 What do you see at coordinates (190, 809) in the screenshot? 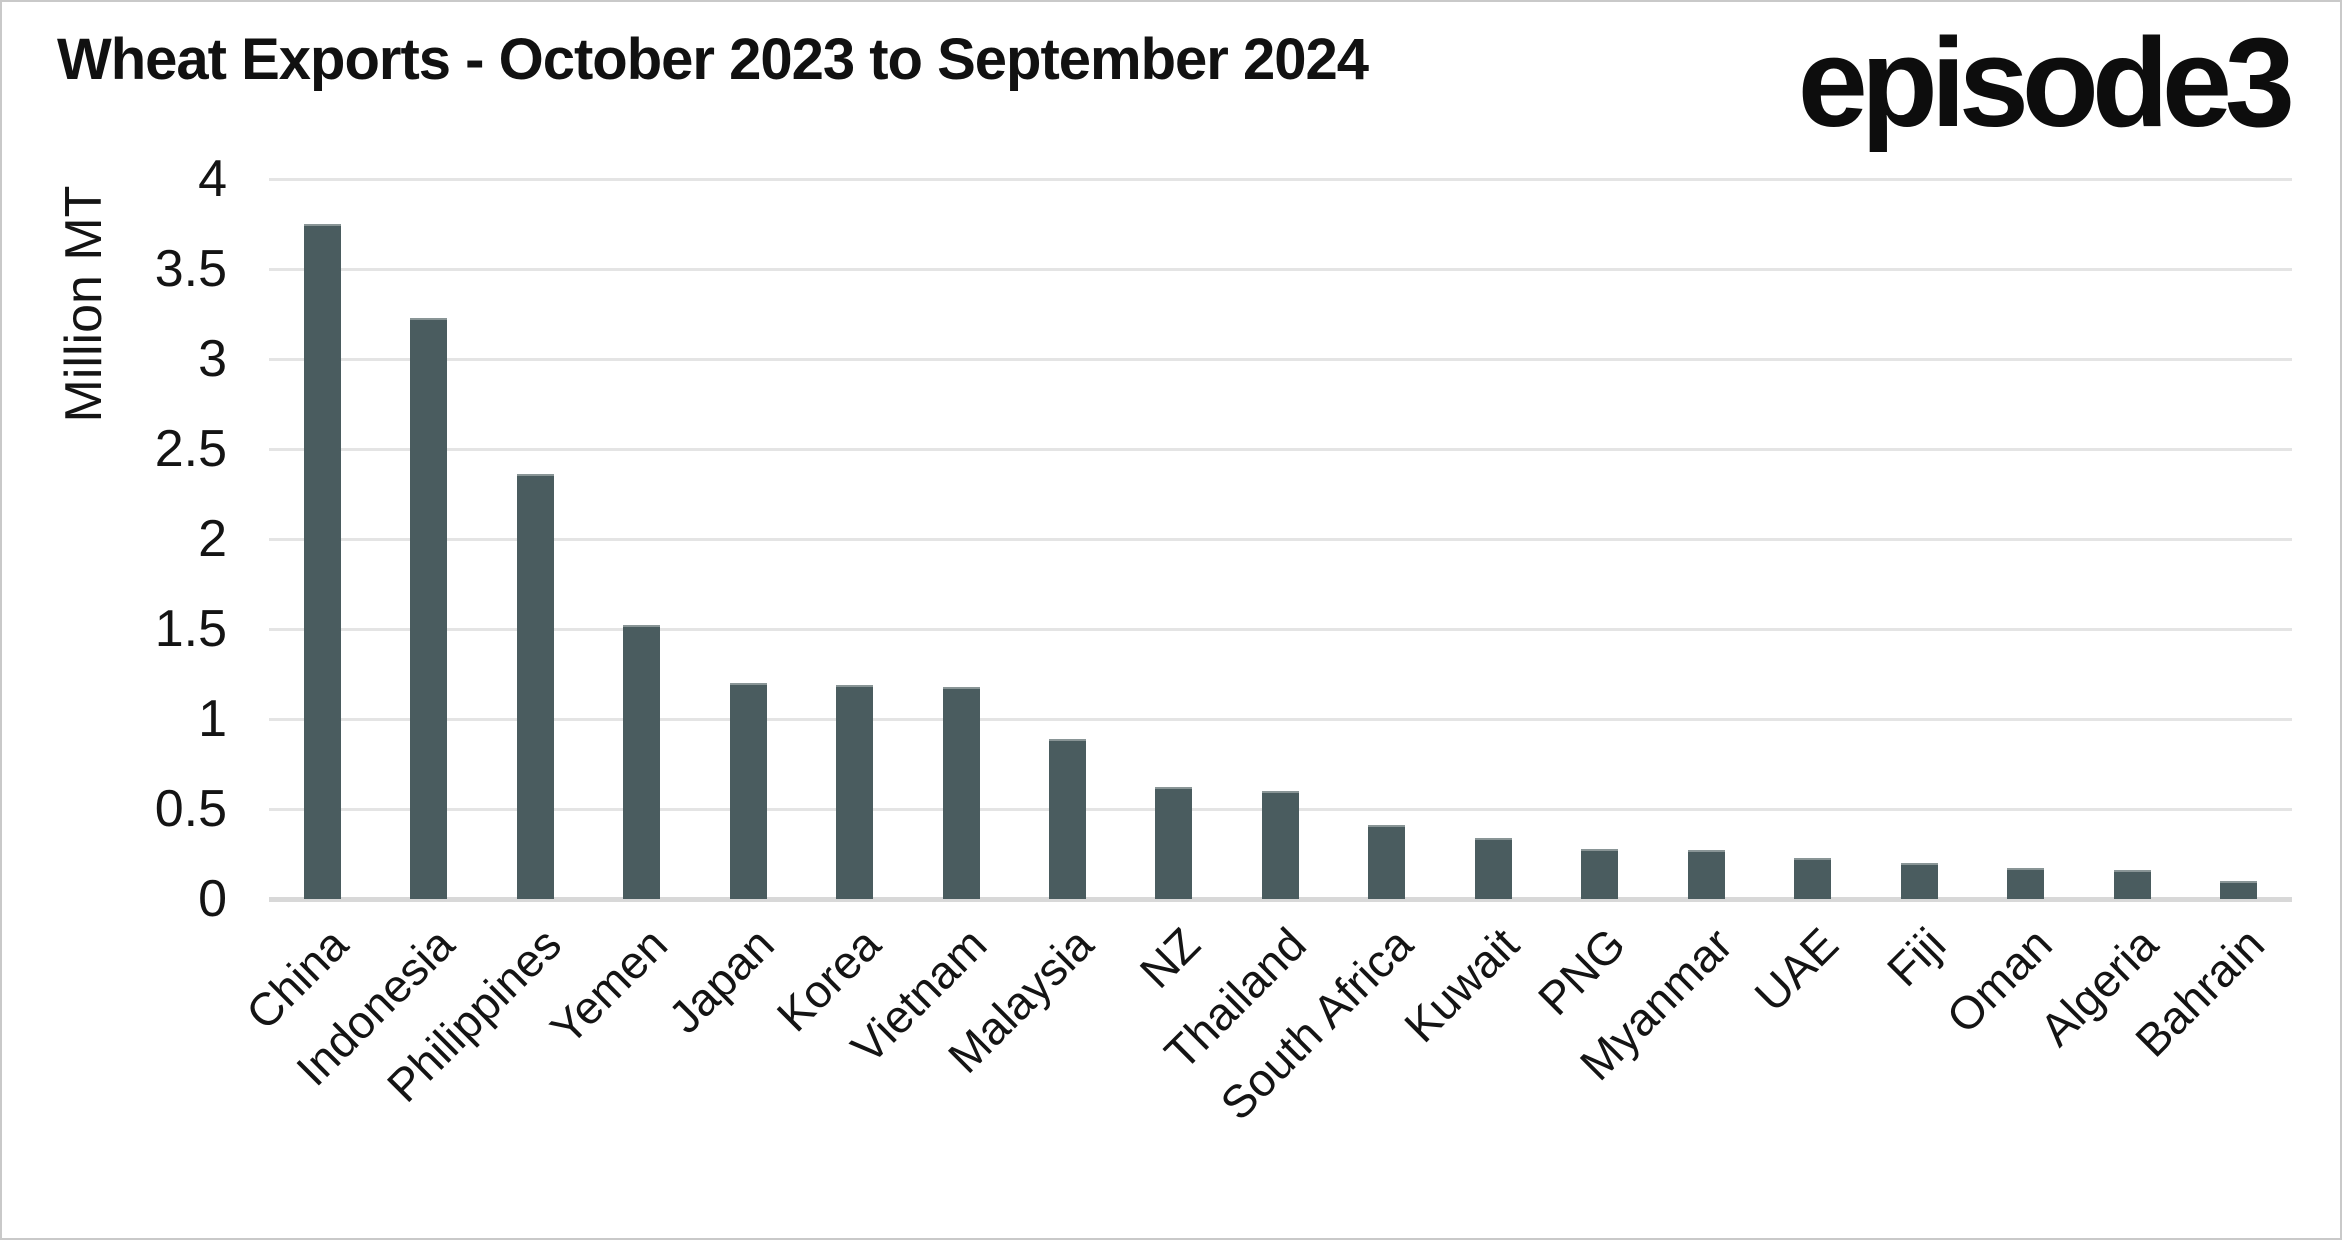
I see `y-tick-0.5: 0.5` at bounding box center [190, 809].